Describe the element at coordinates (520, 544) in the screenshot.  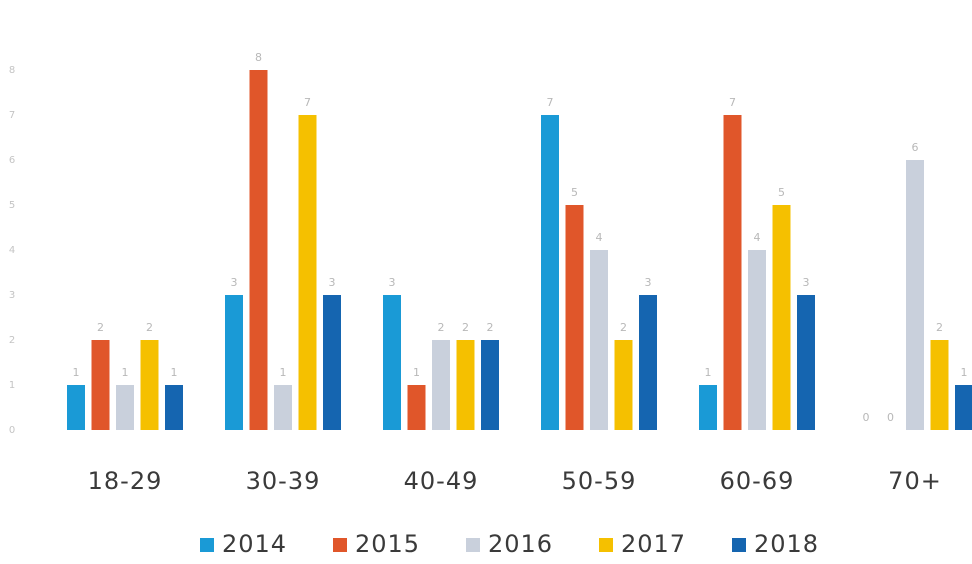
I see `legend-label: 2016` at that location.